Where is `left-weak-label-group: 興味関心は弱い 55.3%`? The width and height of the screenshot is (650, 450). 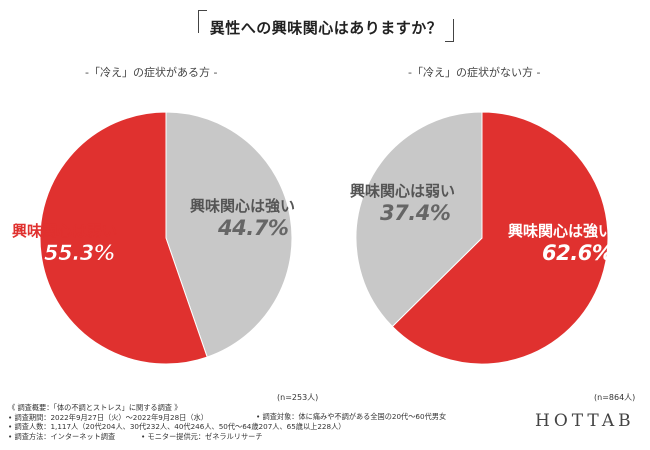 left-weak-label-group: 興味関心は弱い 55.3% is located at coordinates (64, 242).